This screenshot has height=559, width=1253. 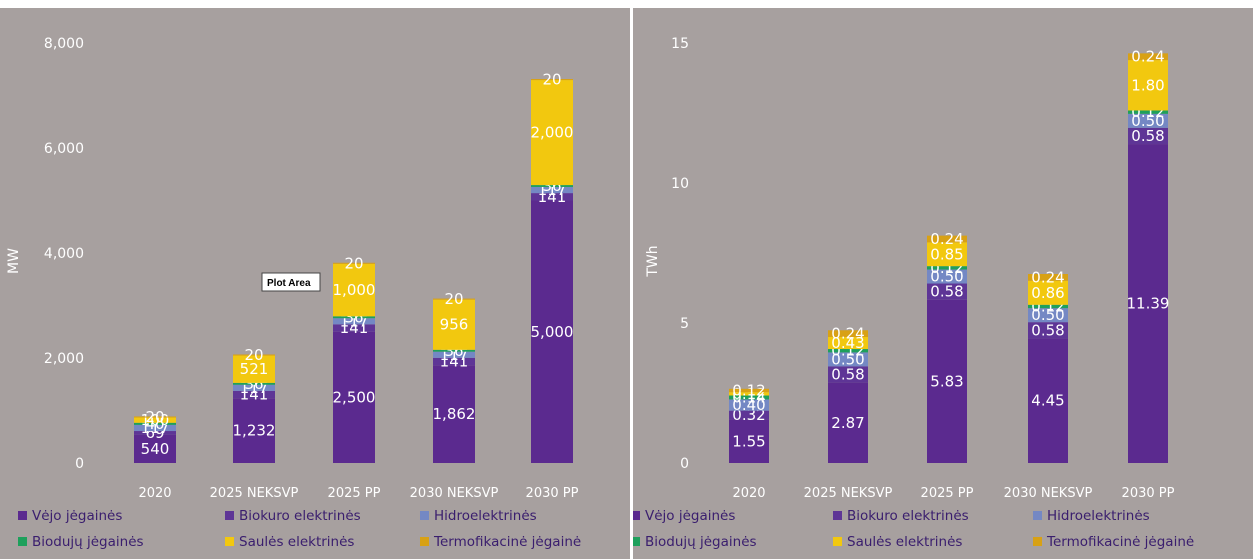 I want to click on x-tick-label: 2025 PP, so click(x=947, y=493).